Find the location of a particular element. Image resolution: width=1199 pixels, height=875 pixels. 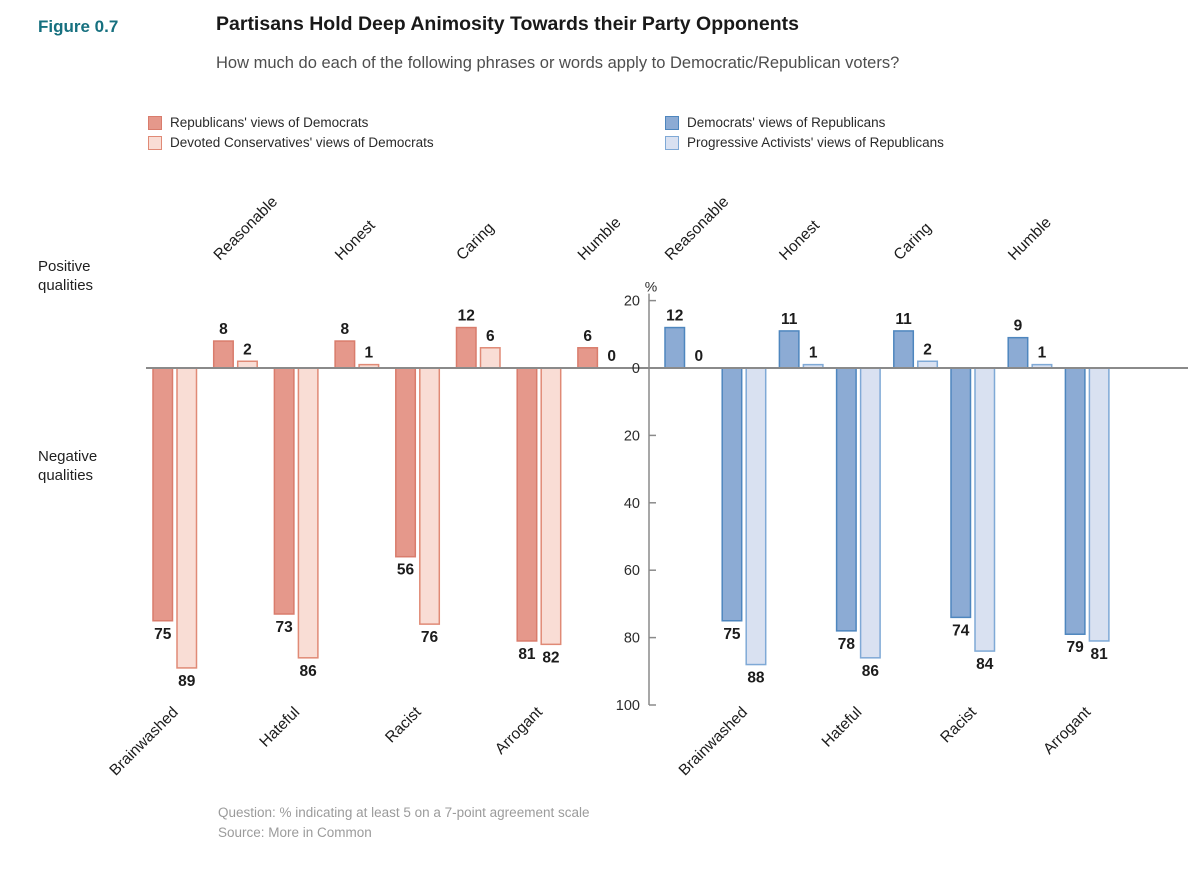

category-label-right-racist: Racist is located at coordinates (958, 724).